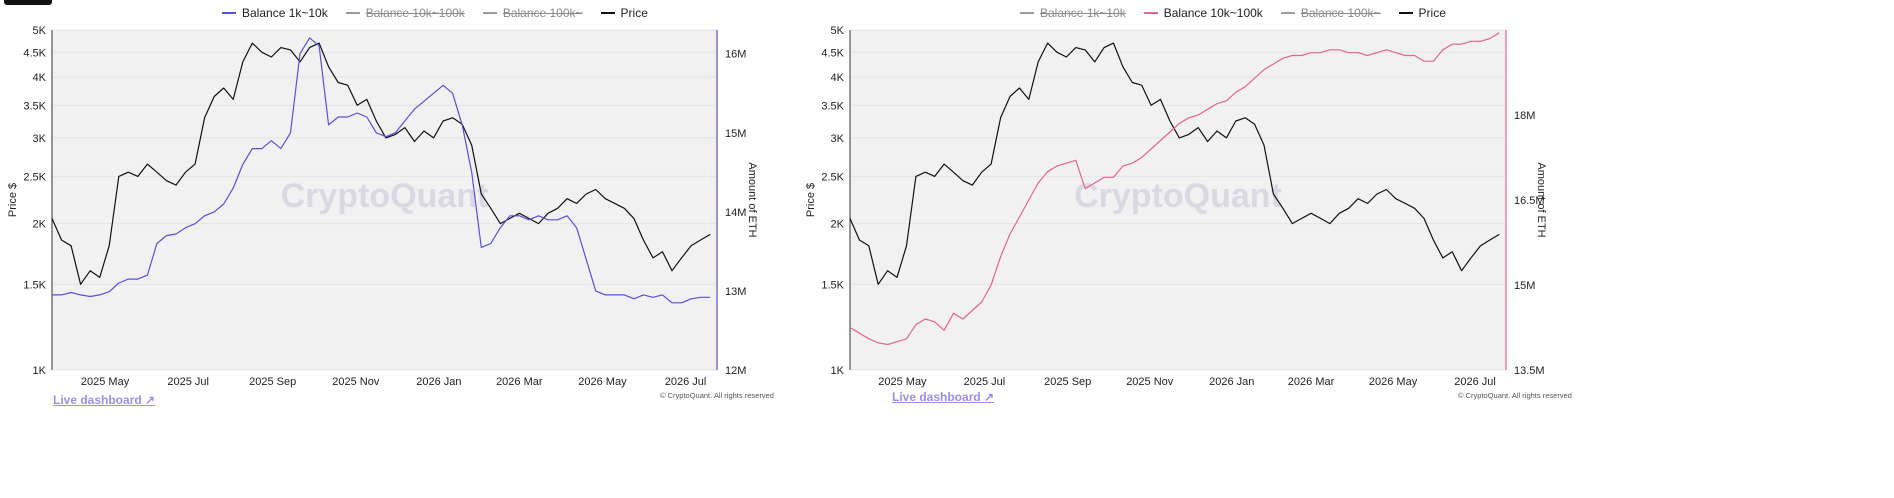  I want to click on corner-mark, so click(28, 2).